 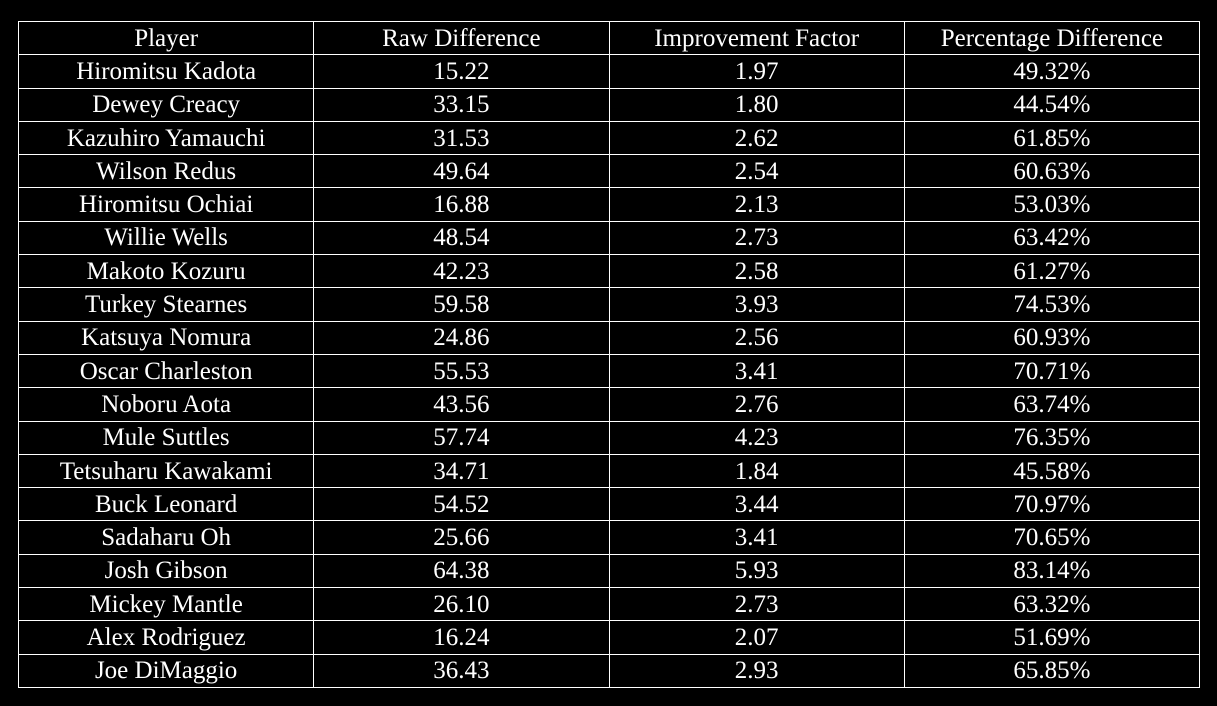 I want to click on cell-improvement-factor: 1.97, so click(x=756, y=71).